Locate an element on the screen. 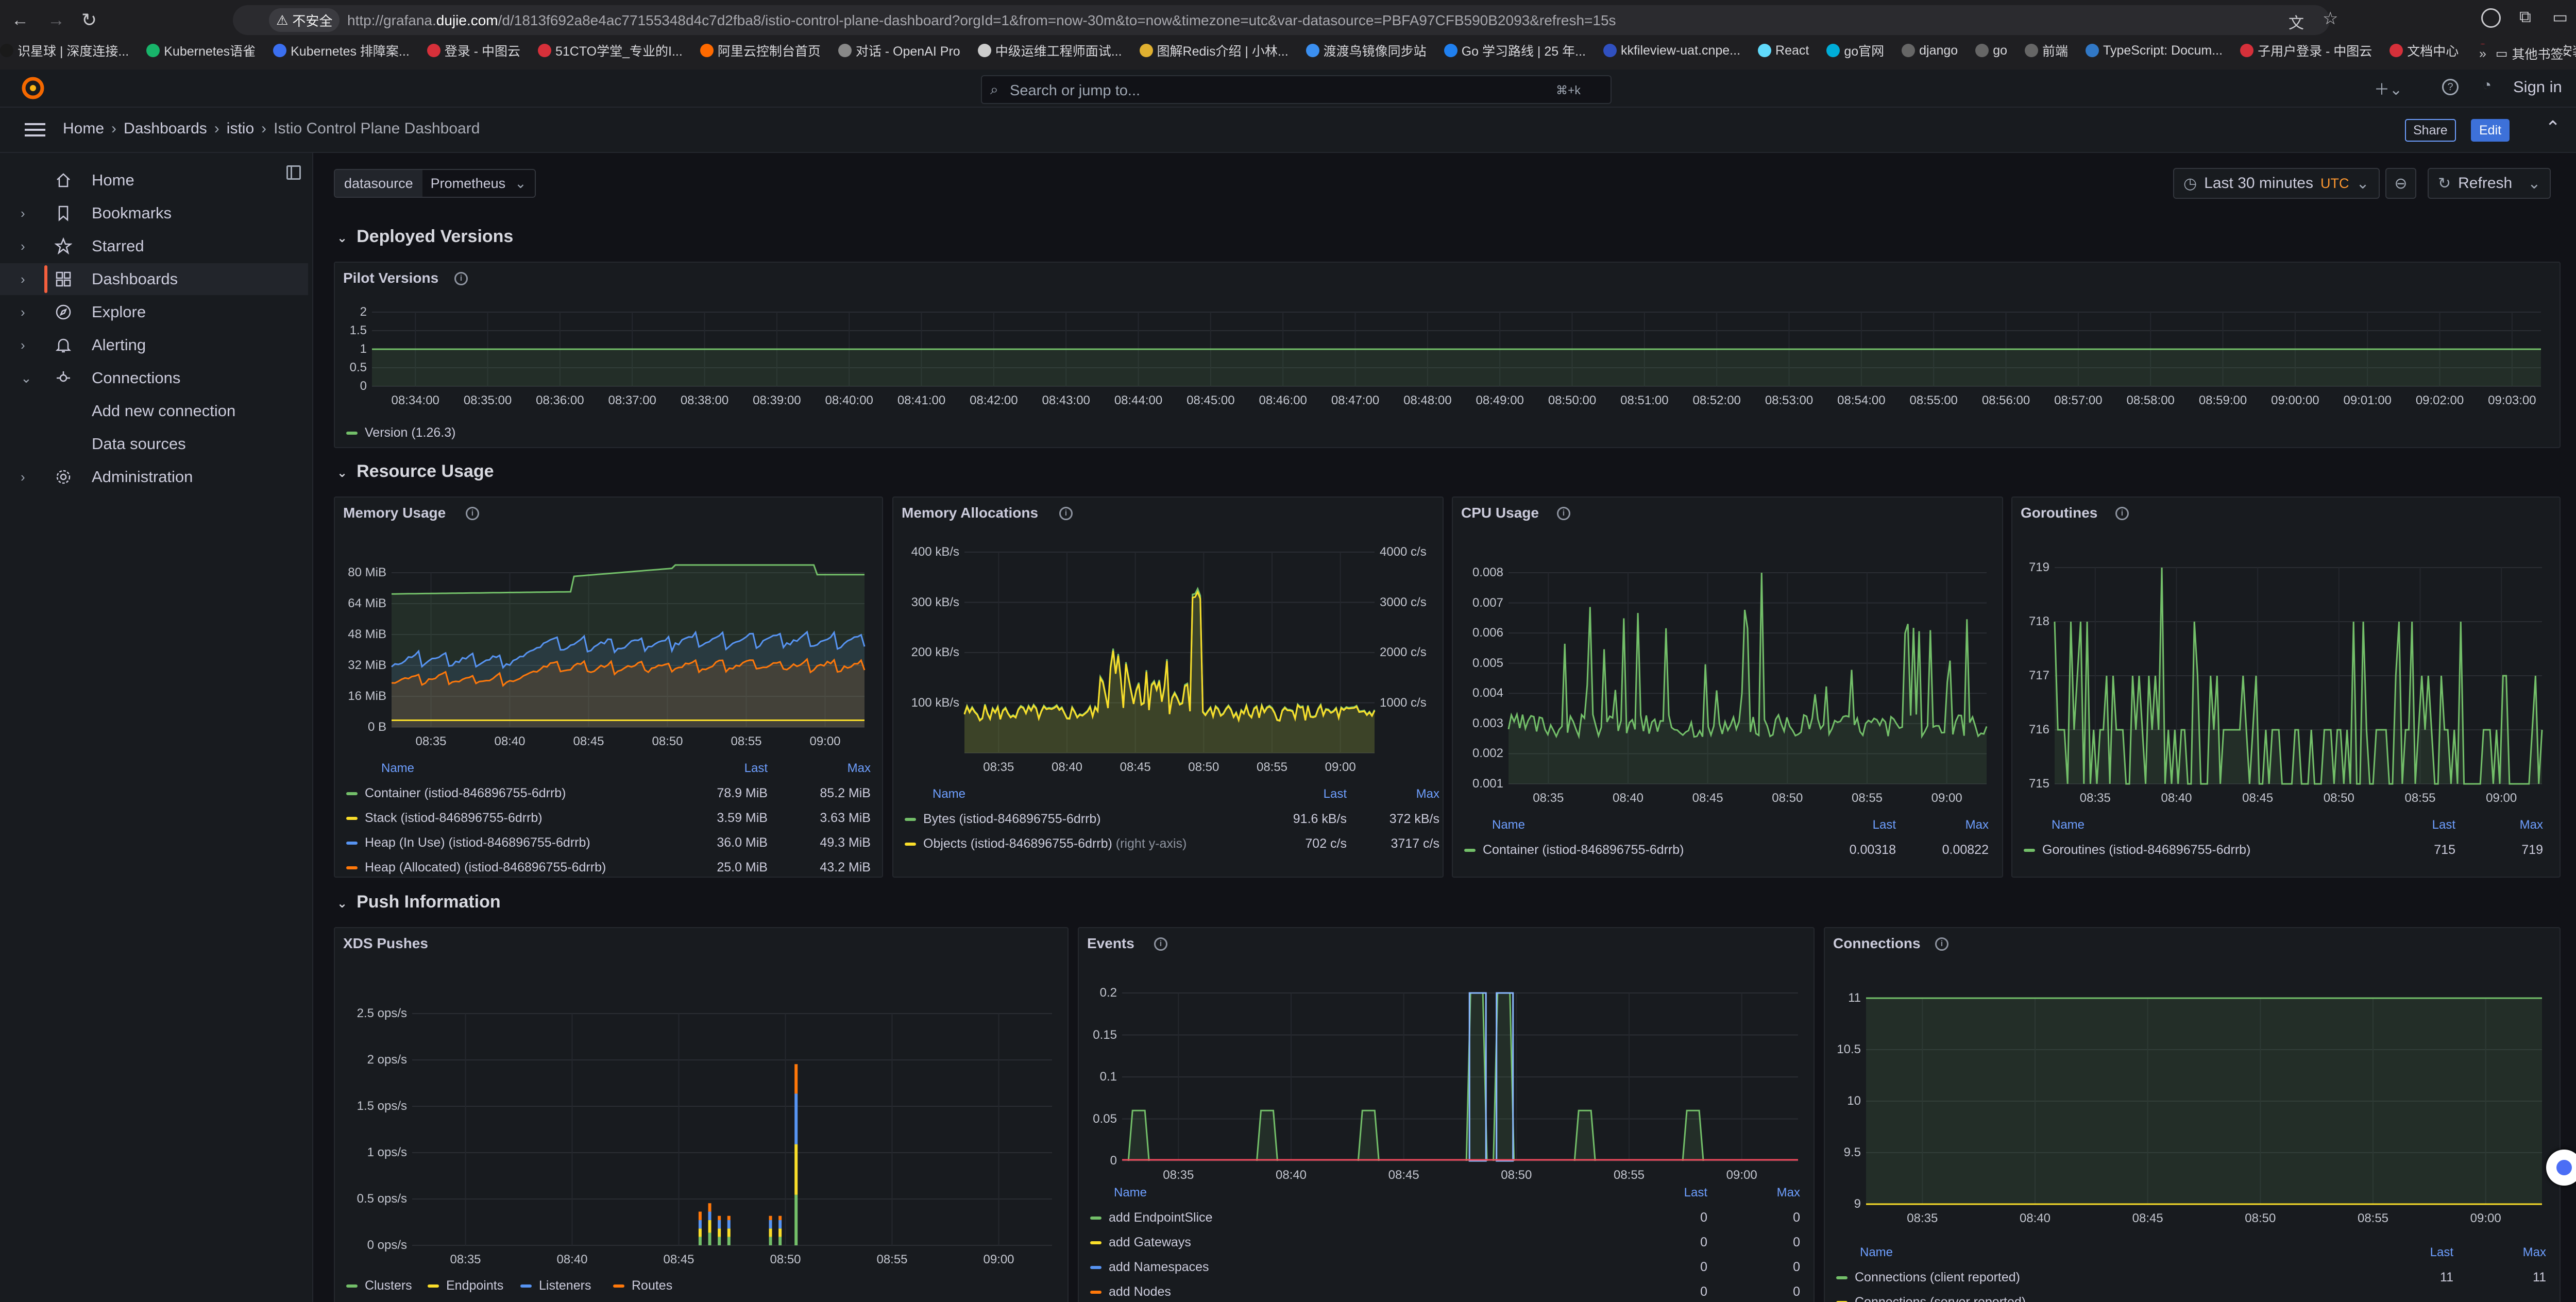 This screenshot has width=2576, height=1302. series-objects-line is located at coordinates (1169, 656).